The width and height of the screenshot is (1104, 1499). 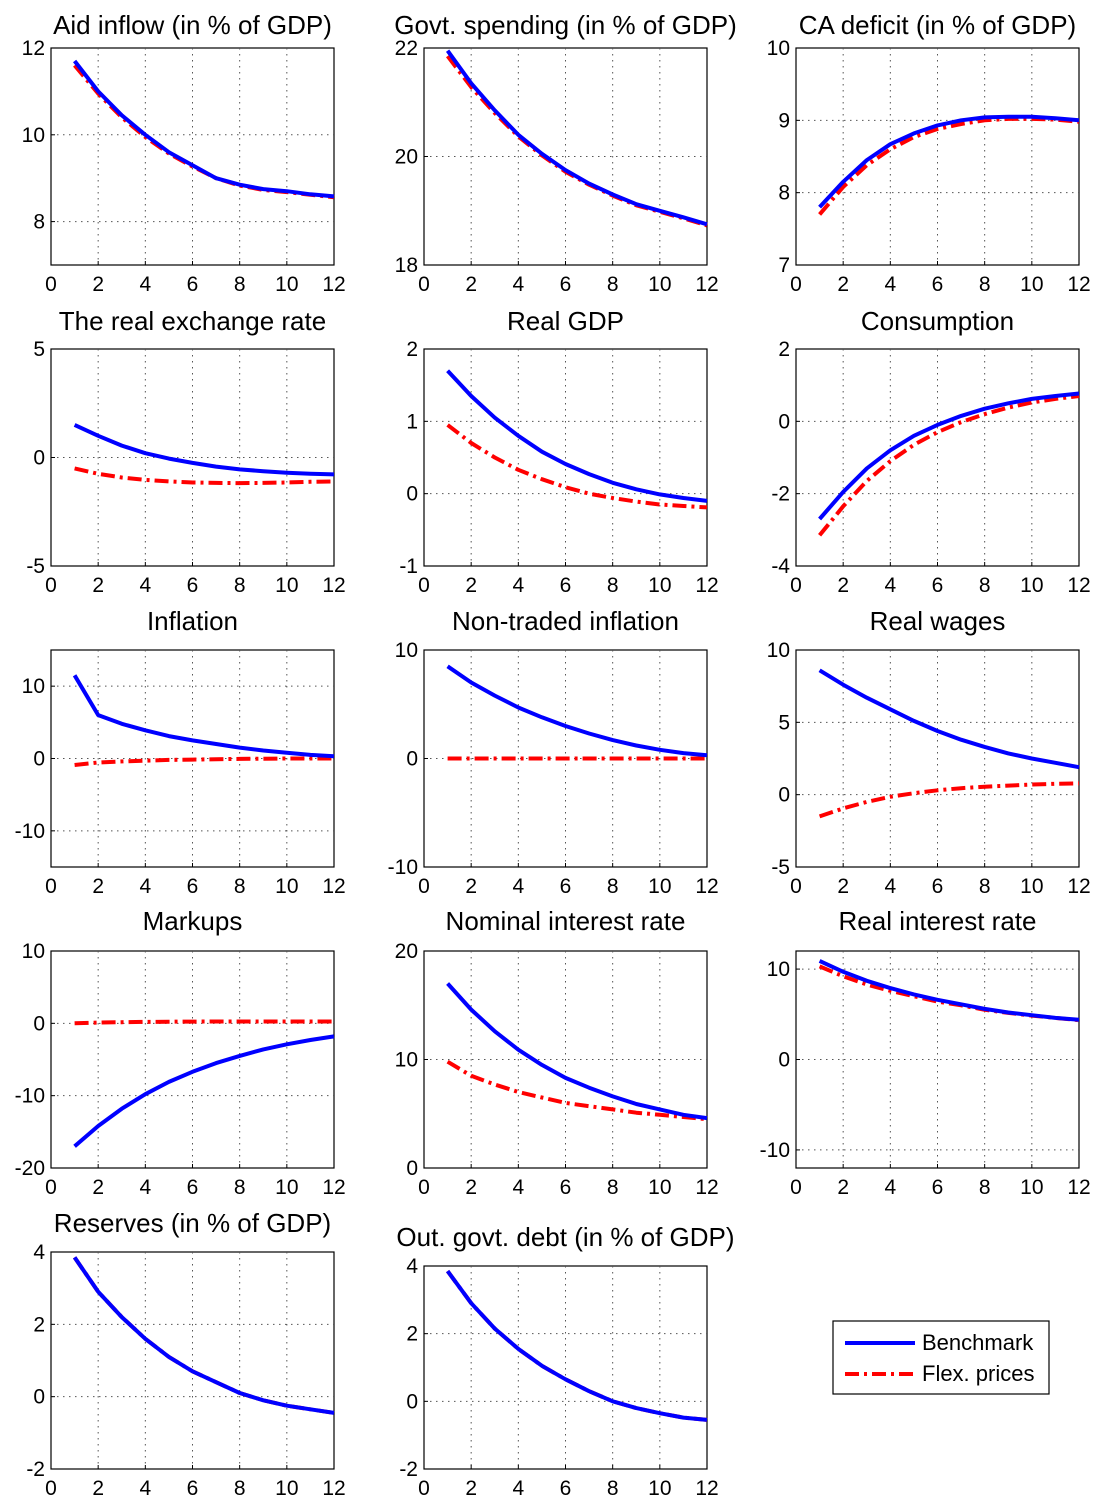 I want to click on panel-nominal-interest-rate: Nominal interest rate 0 2 4 6 8 10 12 0 10 20, so click(x=557, y=1052).